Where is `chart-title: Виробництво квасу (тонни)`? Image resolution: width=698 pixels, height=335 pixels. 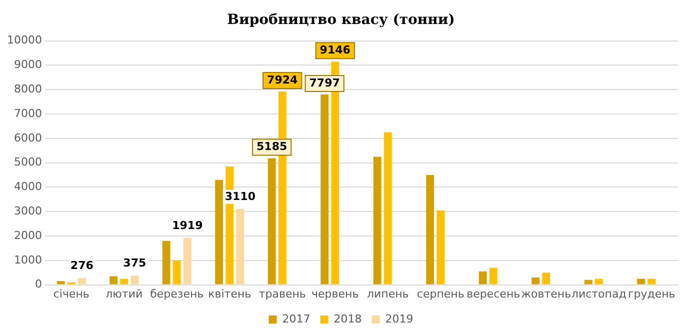
chart-title: Виробництво квасу (тонни) is located at coordinates (341, 20).